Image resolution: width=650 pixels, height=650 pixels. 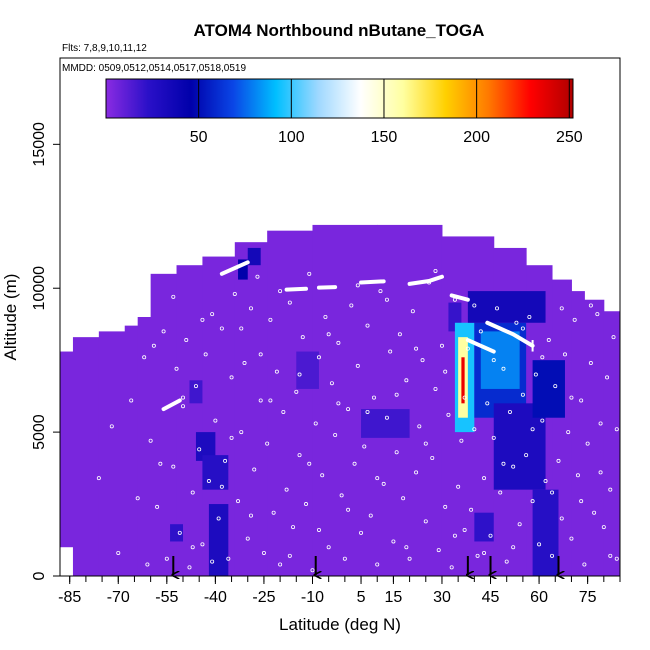 I want to click on flights-note: Flts: 7,8,9,10,11,12, so click(x=104, y=48).